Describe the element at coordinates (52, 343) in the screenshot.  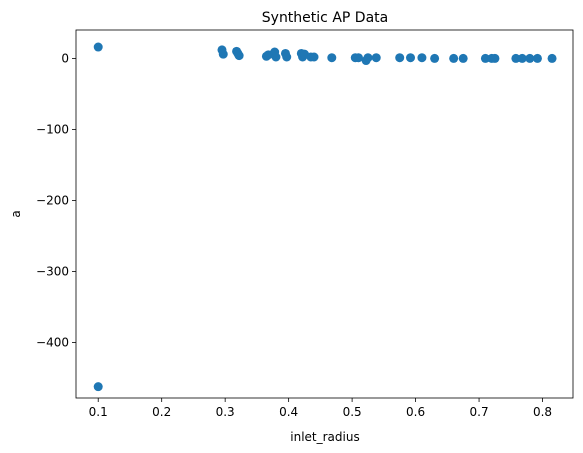
I see `y-tick-label: −400` at that location.